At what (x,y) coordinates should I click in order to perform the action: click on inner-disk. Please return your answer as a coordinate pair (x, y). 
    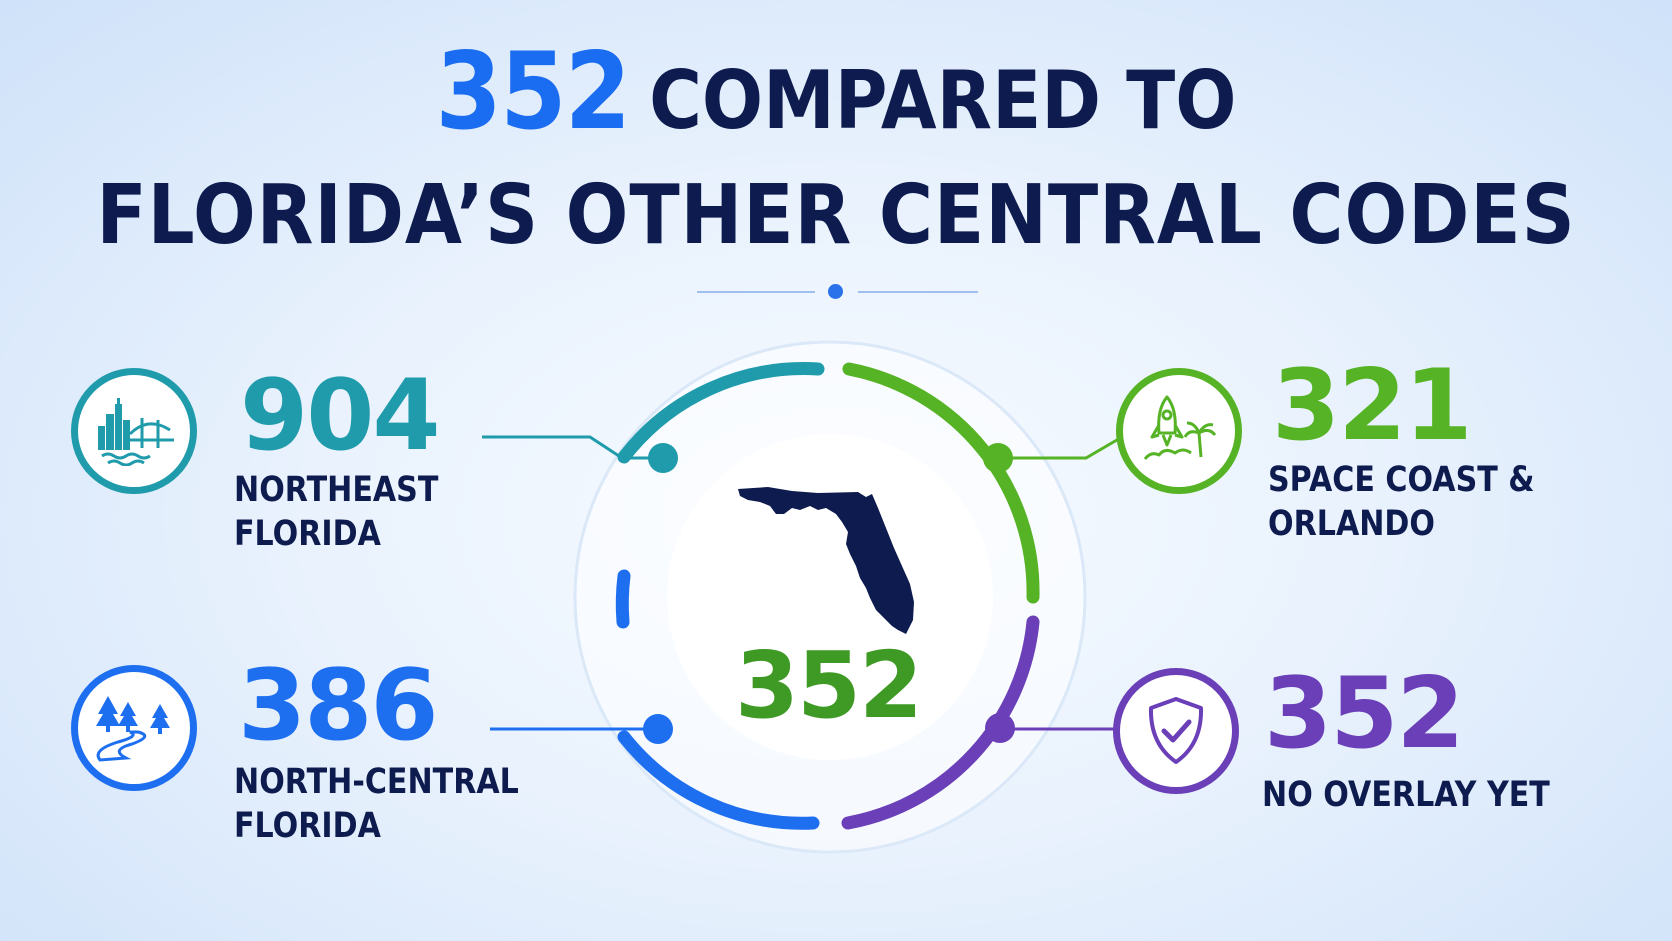
    Looking at the image, I should click on (830, 597).